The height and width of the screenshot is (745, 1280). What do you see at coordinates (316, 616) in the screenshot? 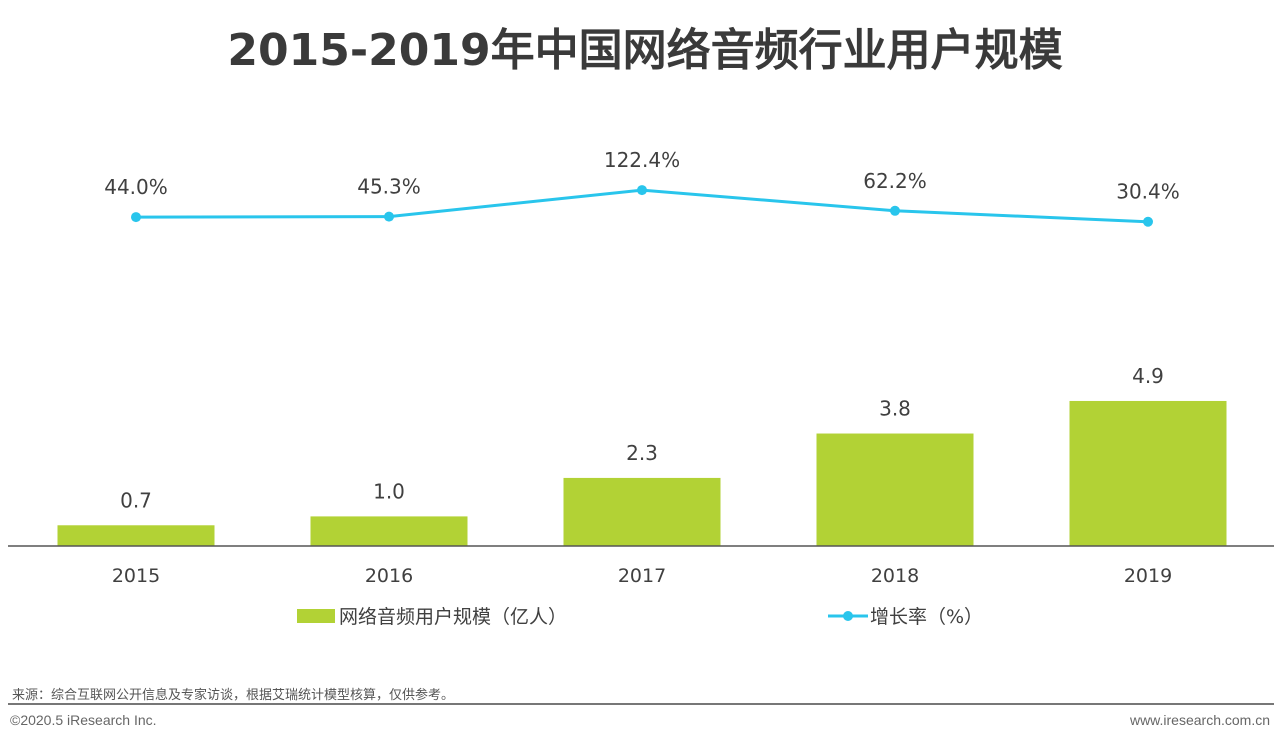
I see `legend-bar-swatch` at bounding box center [316, 616].